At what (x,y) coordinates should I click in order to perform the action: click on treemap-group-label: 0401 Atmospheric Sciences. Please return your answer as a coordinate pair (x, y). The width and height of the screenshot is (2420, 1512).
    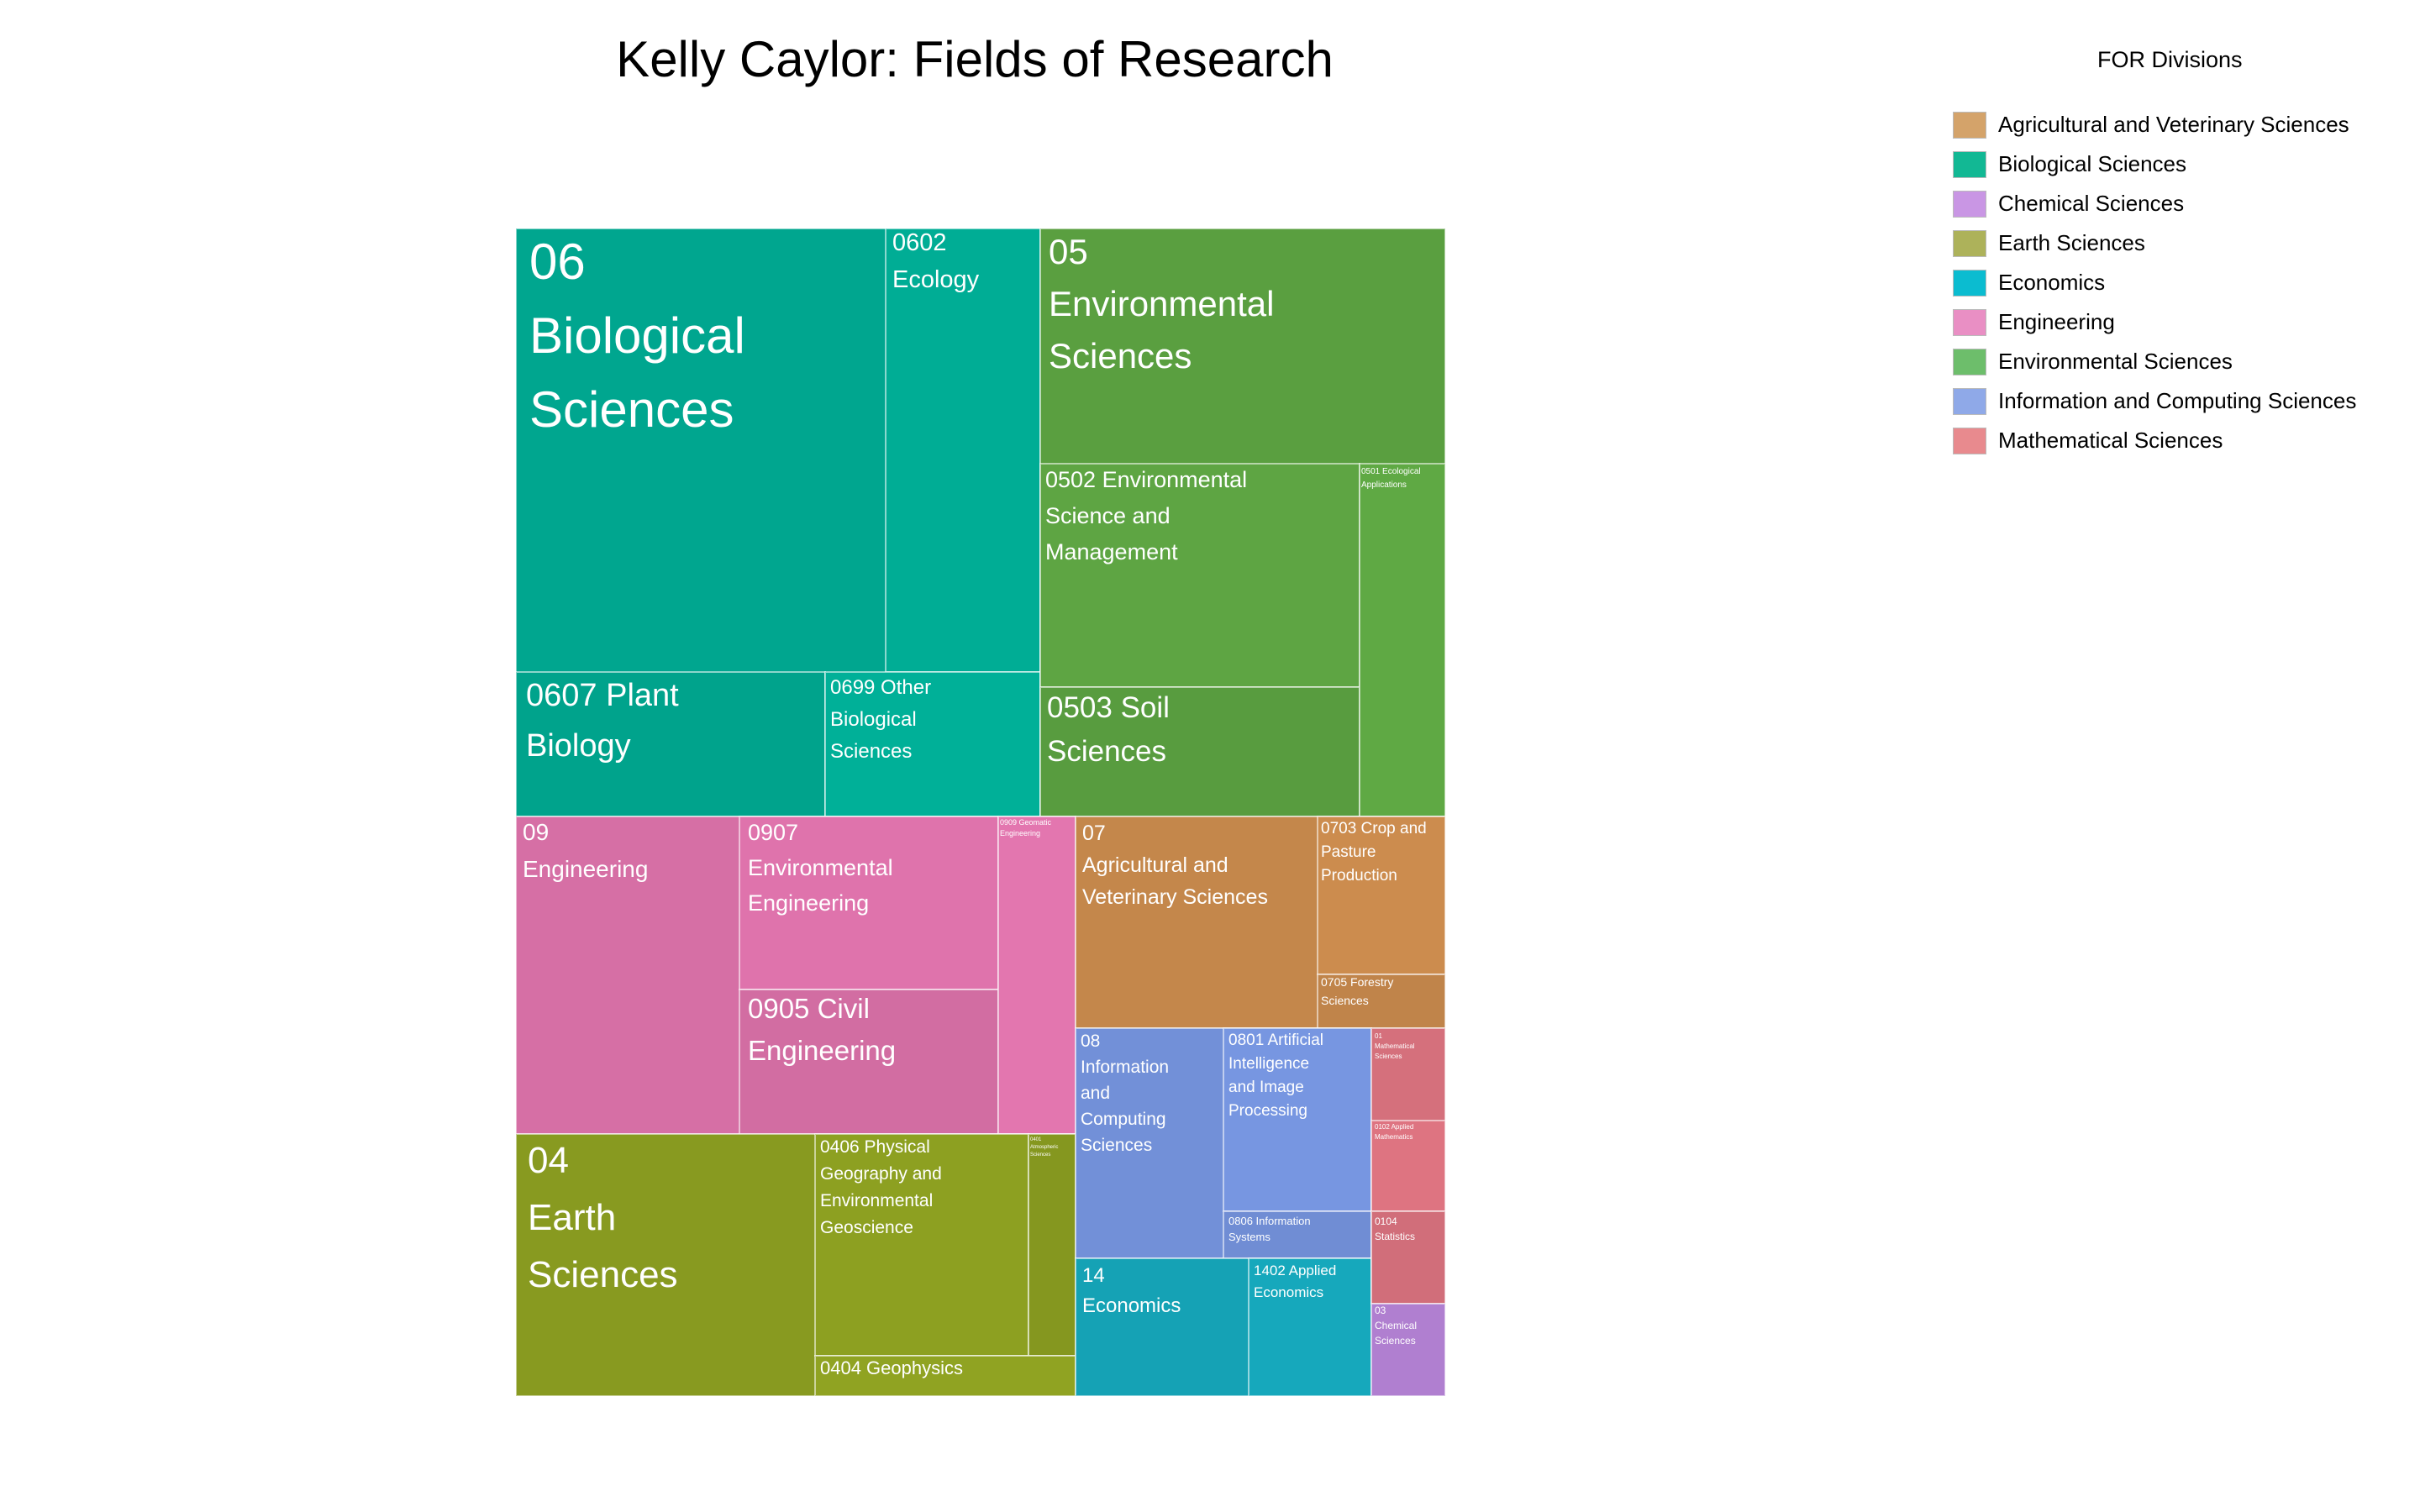
    Looking at the image, I should click on (1044, 1147).